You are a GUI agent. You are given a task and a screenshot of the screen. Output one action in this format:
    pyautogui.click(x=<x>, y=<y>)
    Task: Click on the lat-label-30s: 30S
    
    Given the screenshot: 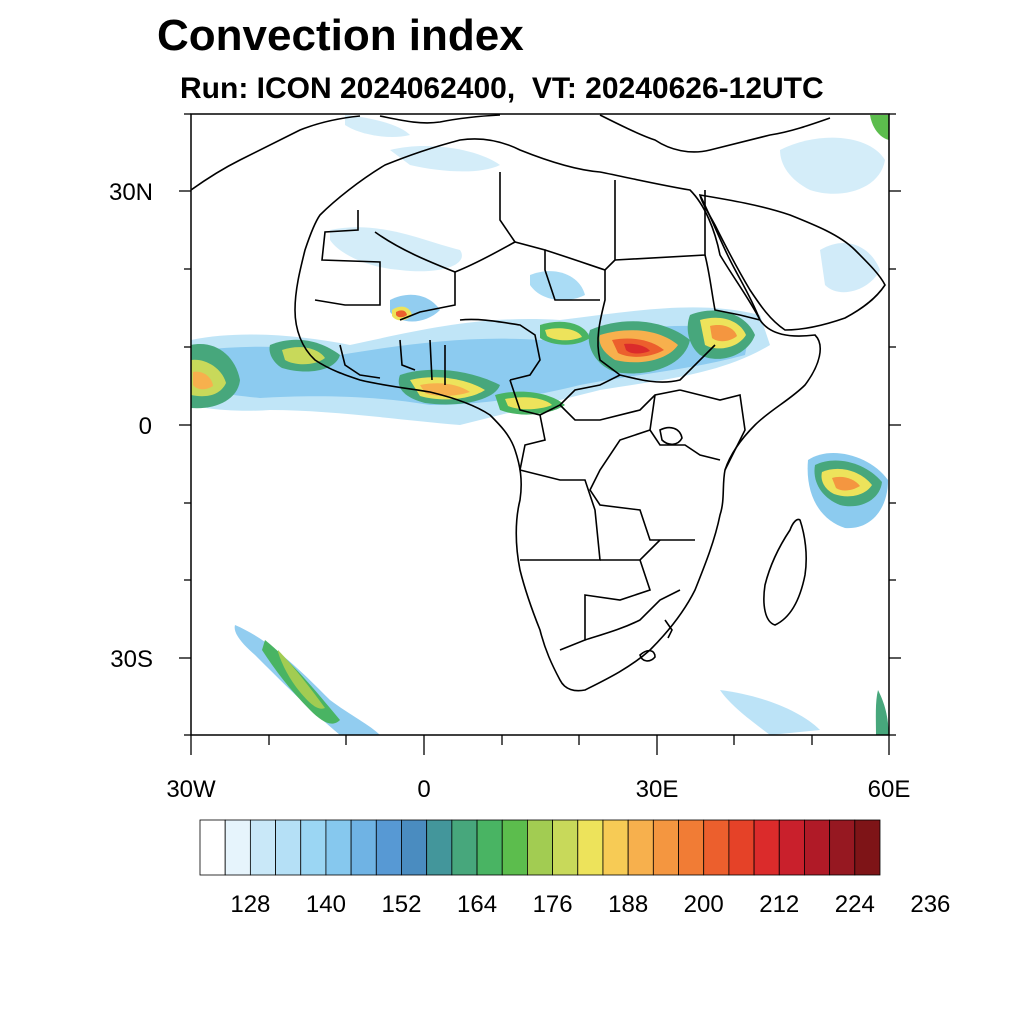 What is the action you would take?
    pyautogui.click(x=131, y=659)
    